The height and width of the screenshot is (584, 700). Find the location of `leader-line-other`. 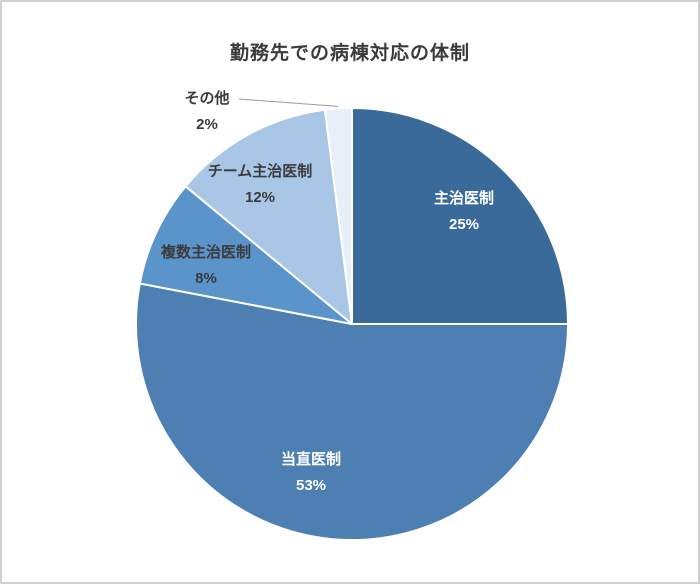

leader-line-other is located at coordinates (288, 102).